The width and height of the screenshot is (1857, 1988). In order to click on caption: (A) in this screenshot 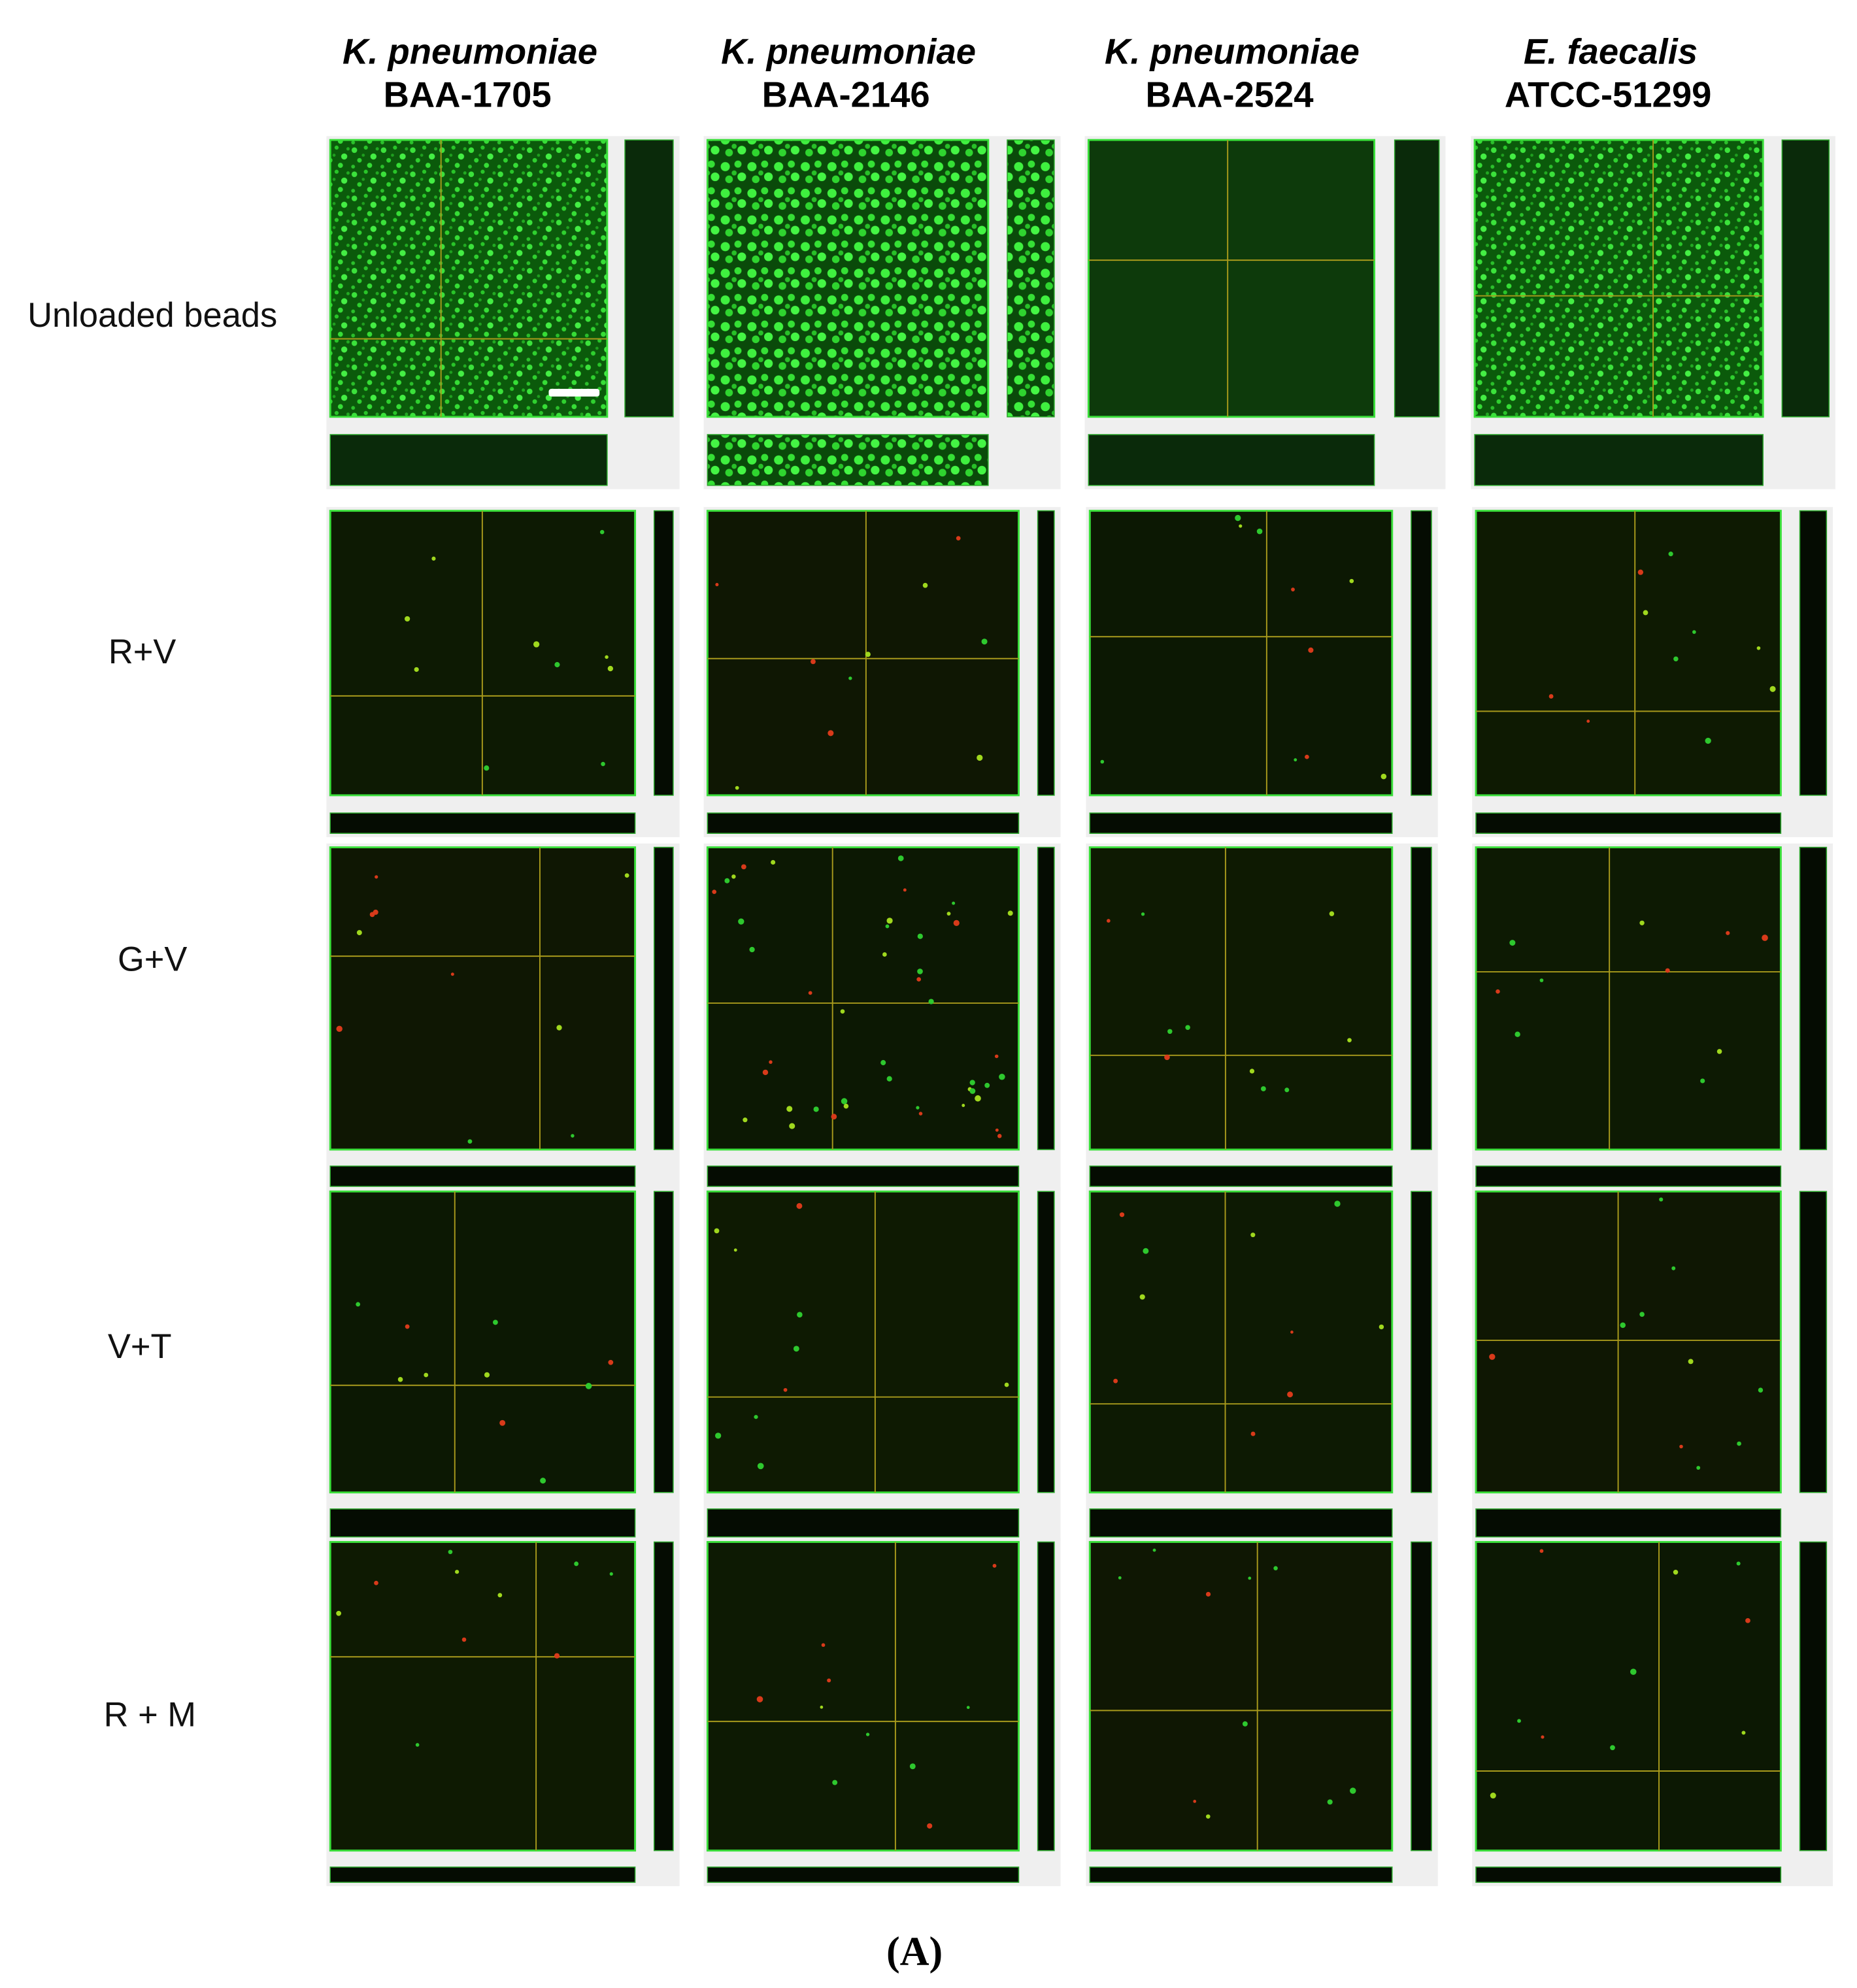, I will do `click(914, 1952)`.